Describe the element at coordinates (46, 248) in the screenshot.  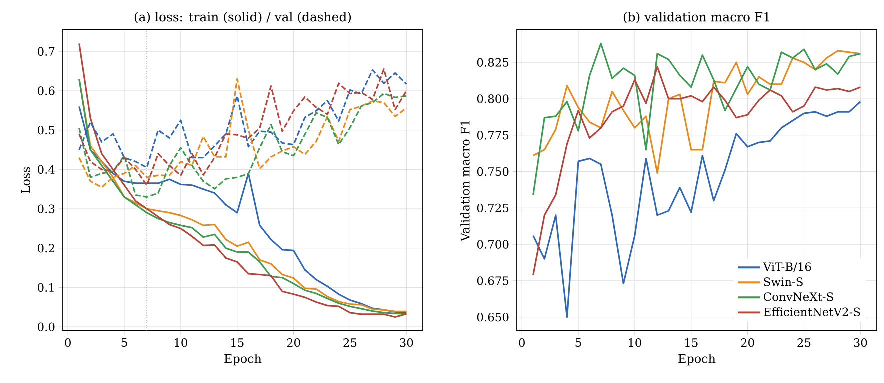
I see `y-tick-label: 0.2` at that location.